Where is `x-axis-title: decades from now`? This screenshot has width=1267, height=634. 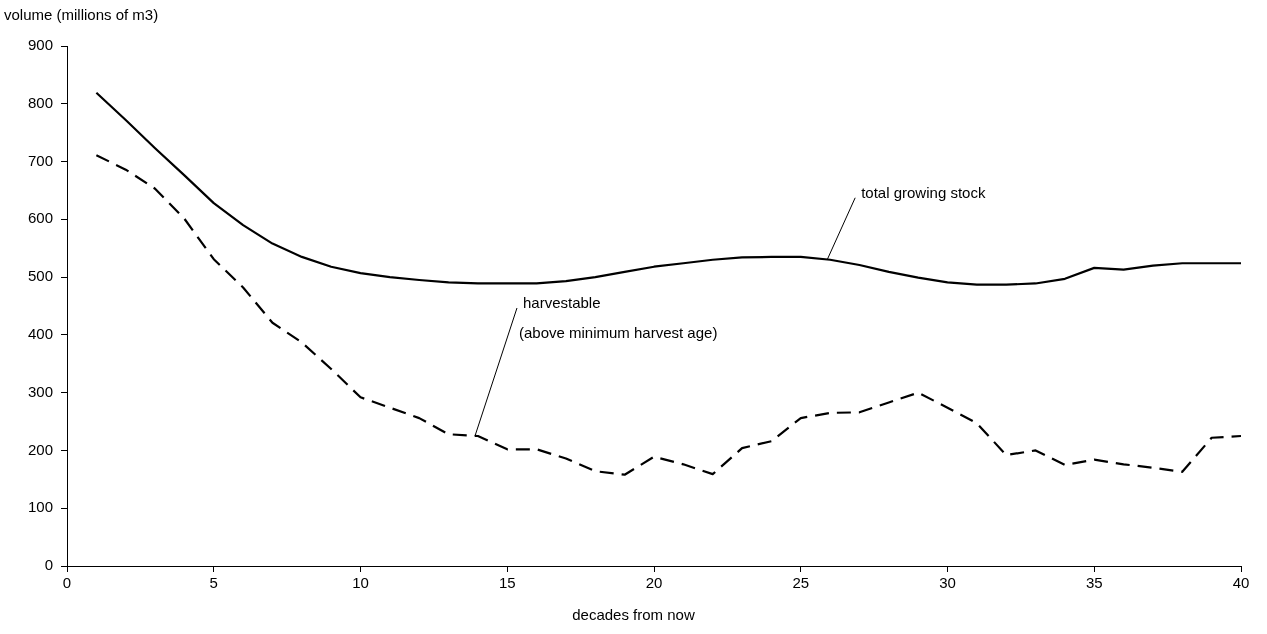
x-axis-title: decades from now is located at coordinates (633, 614).